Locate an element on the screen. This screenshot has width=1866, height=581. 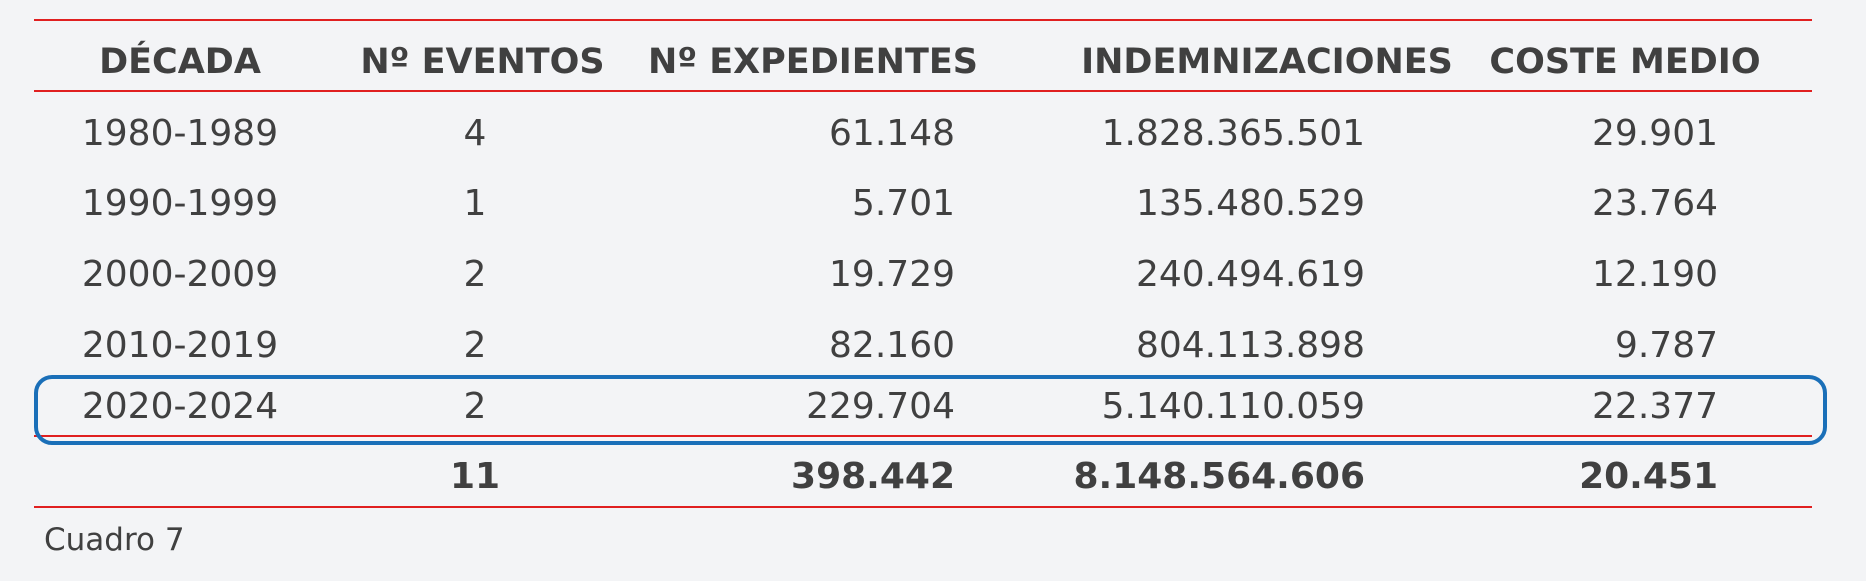
cell-indemnizaciones: 240.494.619 is located at coordinates (1250, 274).